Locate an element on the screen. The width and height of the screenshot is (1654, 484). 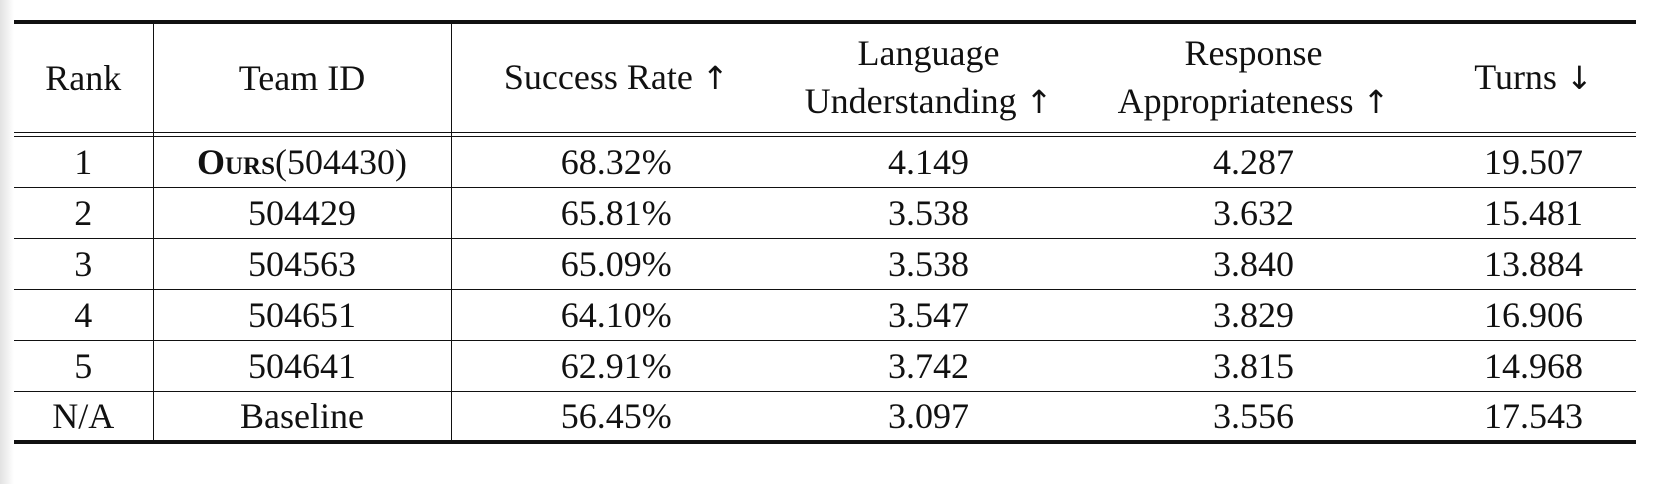
table-row: 2 504429 65.81% 3.538 3.632 15.481 is located at coordinates (825, 213).